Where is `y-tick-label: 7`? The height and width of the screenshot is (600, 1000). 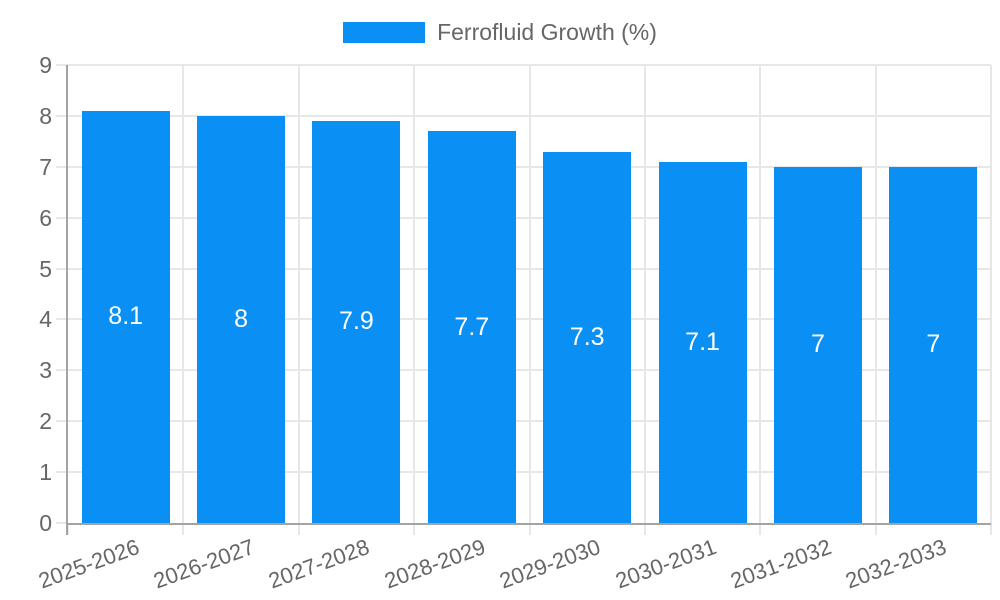 y-tick-label: 7 is located at coordinates (45, 166).